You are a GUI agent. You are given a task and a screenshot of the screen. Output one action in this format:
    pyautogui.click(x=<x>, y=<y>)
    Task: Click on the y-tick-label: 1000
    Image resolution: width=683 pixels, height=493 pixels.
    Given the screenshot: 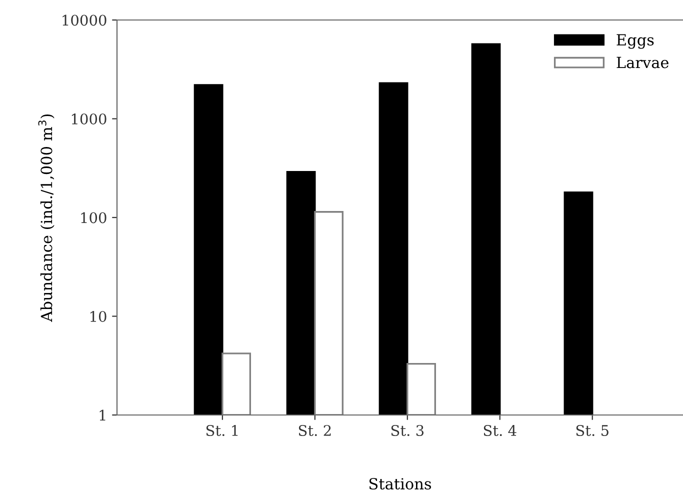 What is the action you would take?
    pyautogui.click(x=89, y=118)
    